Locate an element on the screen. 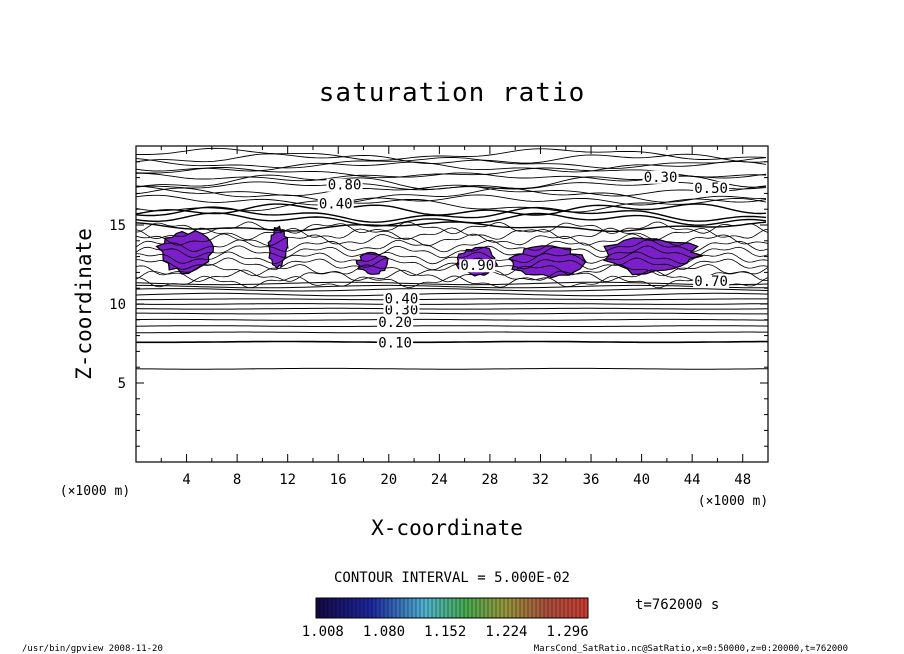  time-label: t=762000 s is located at coordinates (677, 605).